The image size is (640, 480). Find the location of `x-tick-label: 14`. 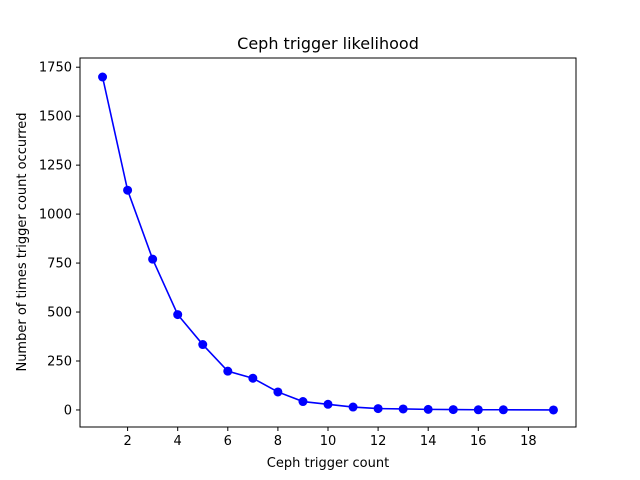

x-tick-label: 14 is located at coordinates (428, 441).